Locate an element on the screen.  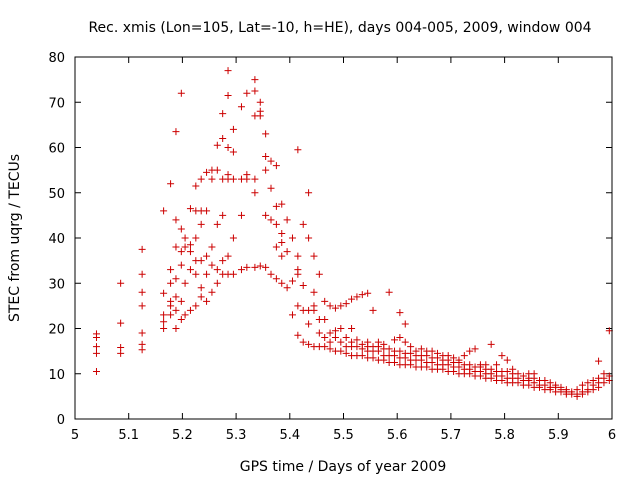
y-tick-label: 70 is located at coordinates (56, 103).